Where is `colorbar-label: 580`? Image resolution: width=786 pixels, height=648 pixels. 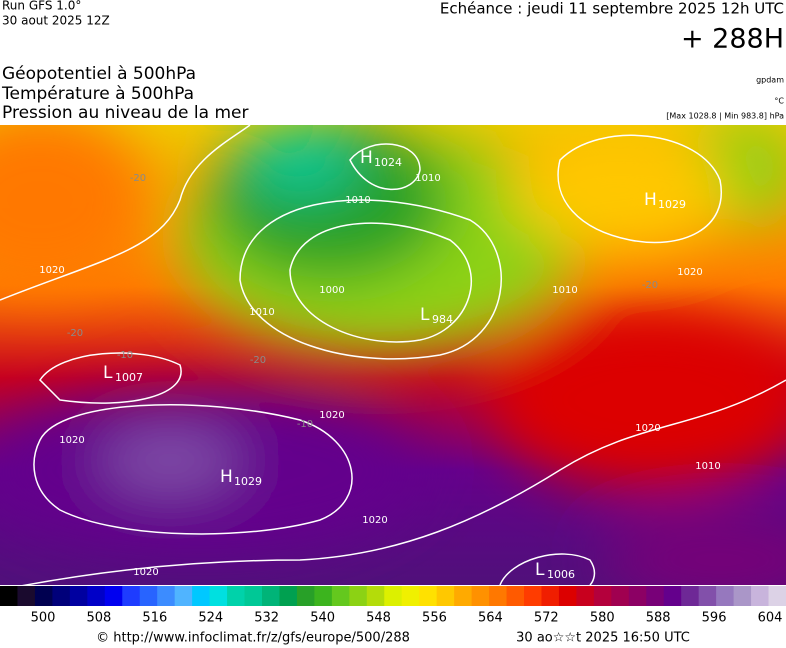 colorbar-label: 580 is located at coordinates (602, 618).